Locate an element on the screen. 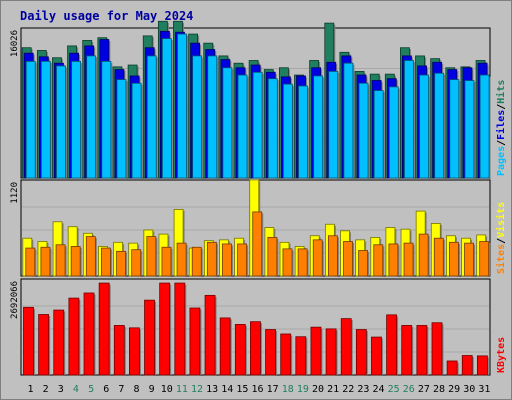 The width and height of the screenshot is (512, 400). bar-pages-day-8-body is located at coordinates (136, 130).